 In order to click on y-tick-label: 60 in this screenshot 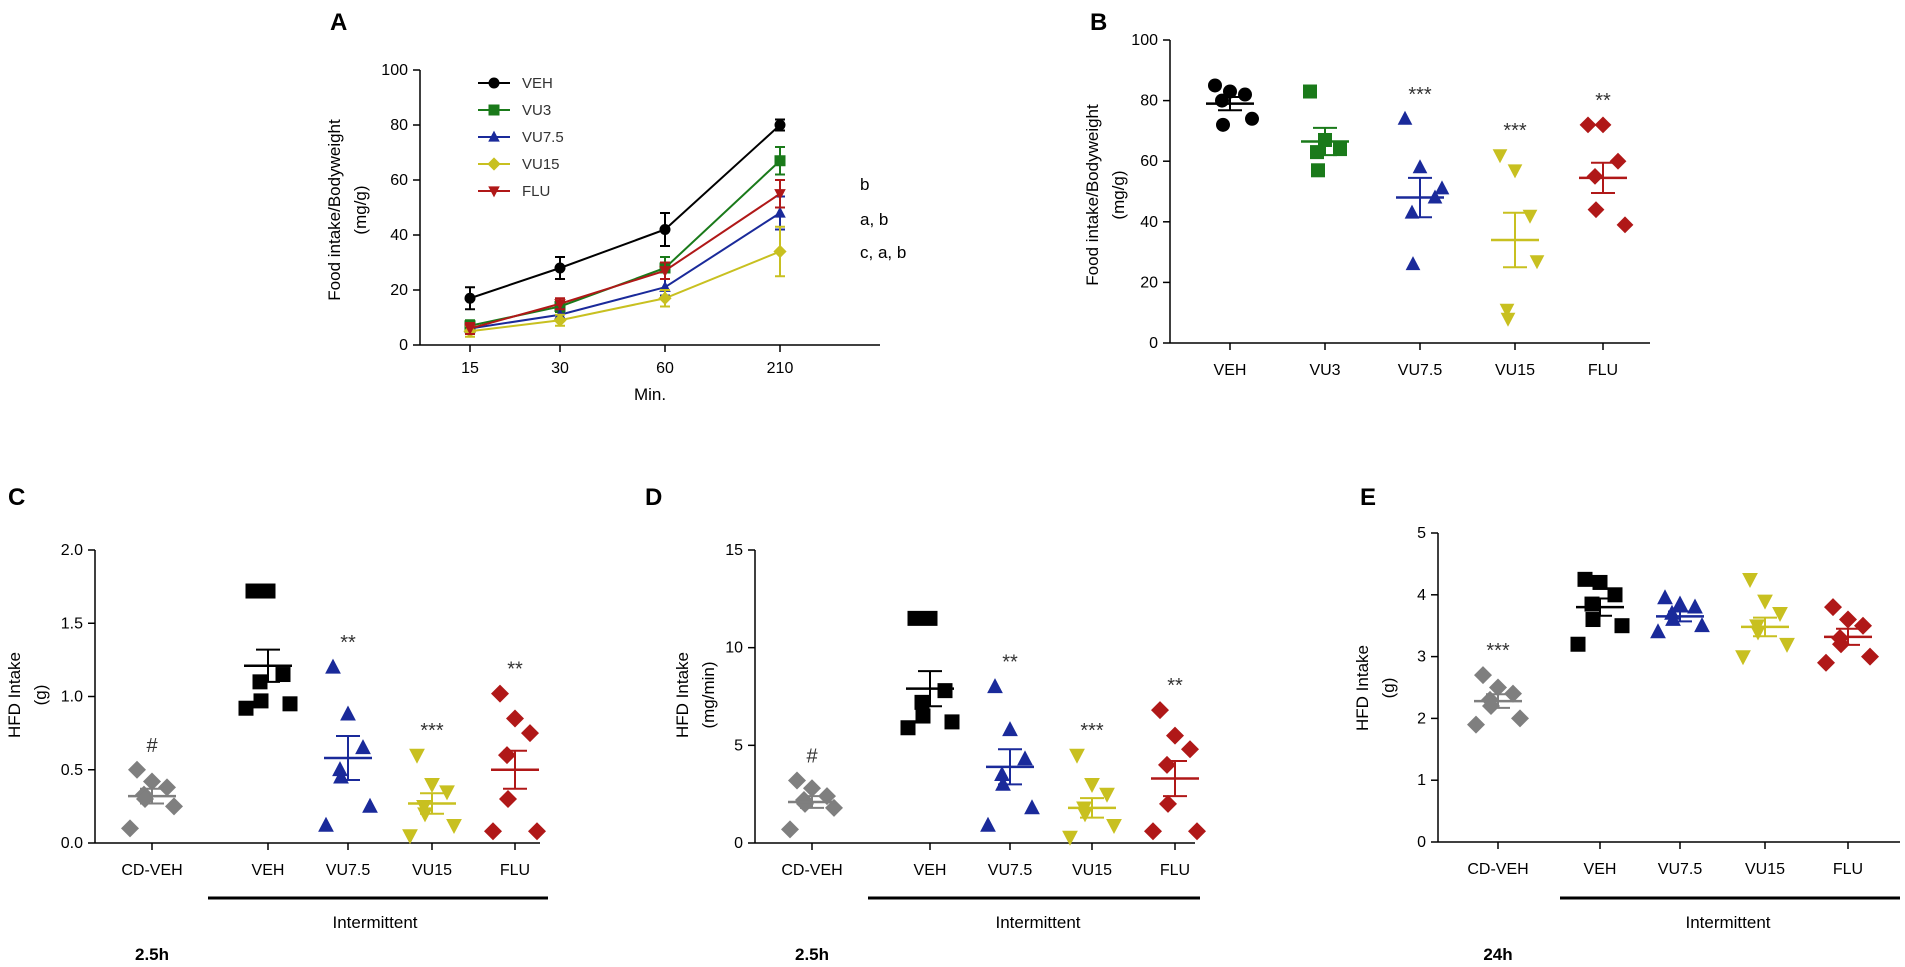, I will do `click(1149, 161)`.